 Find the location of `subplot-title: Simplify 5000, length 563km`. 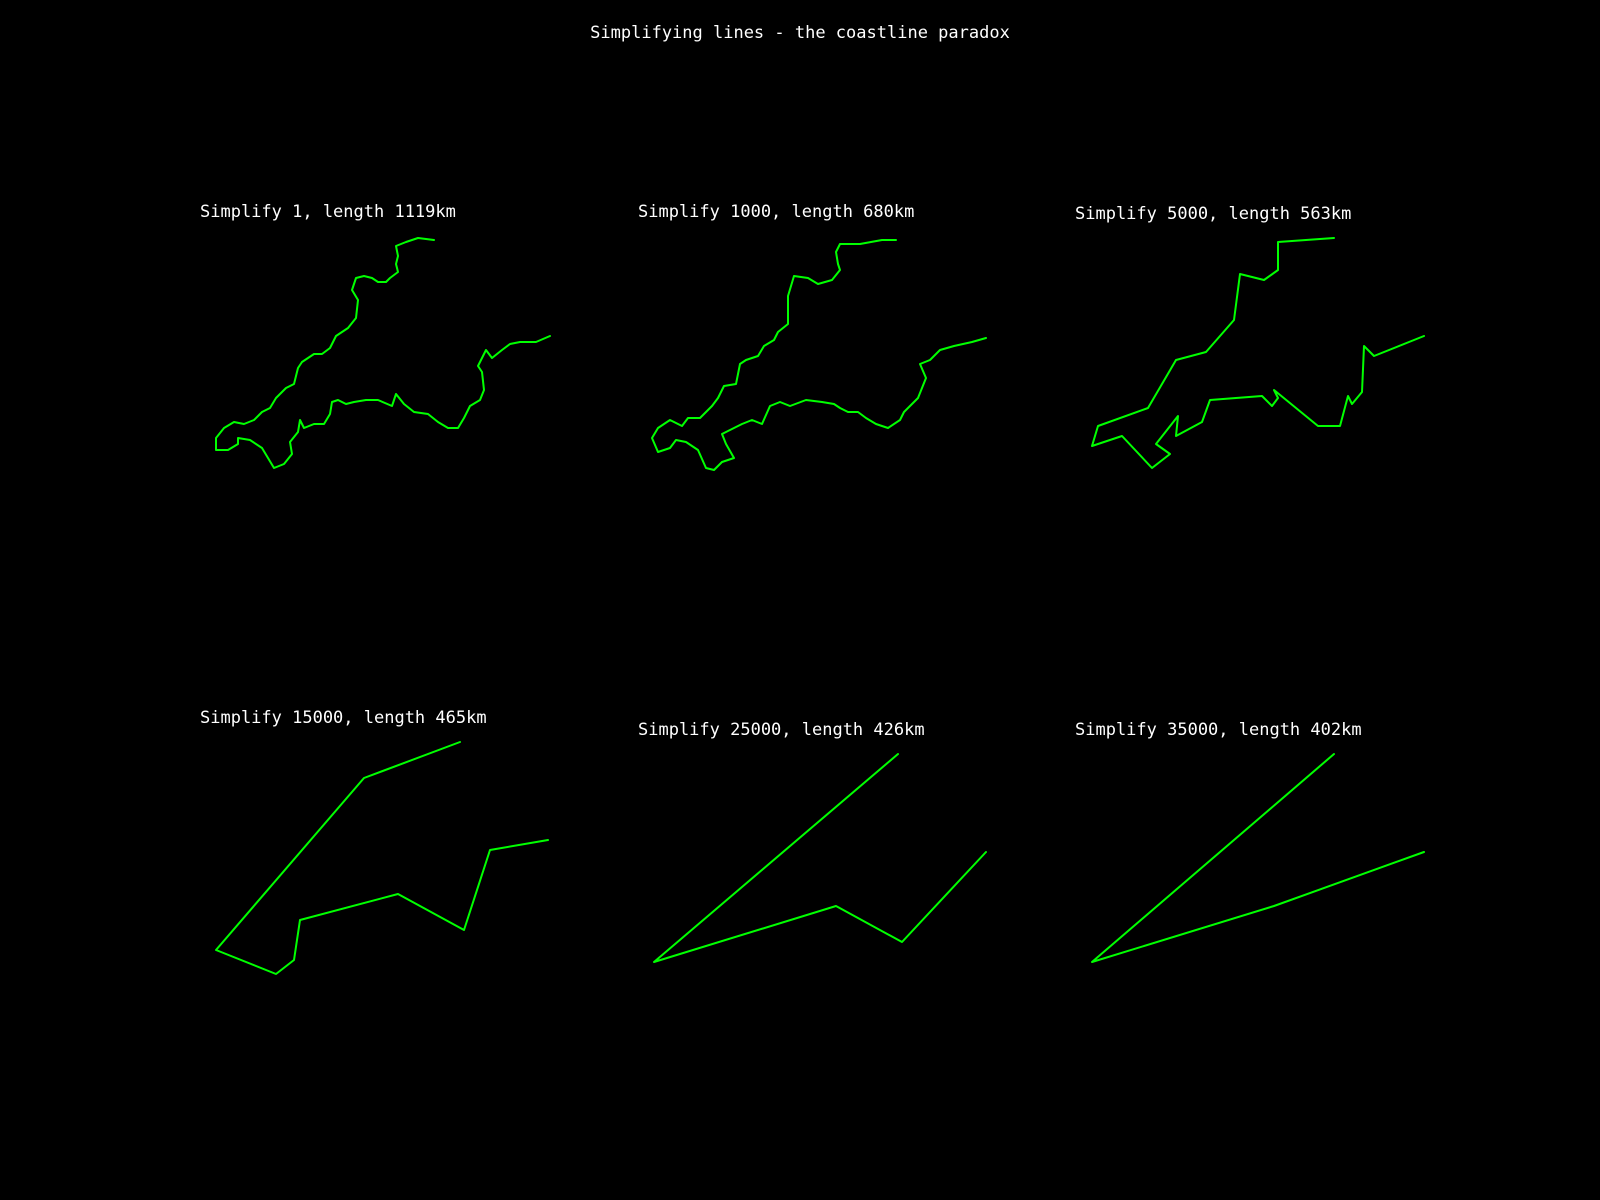

subplot-title: Simplify 5000, length 563km is located at coordinates (1213, 214).